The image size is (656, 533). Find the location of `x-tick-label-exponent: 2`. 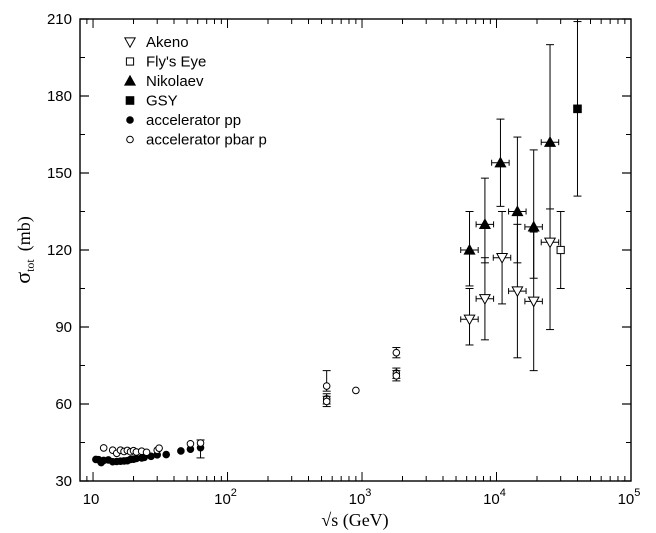

x-tick-label-exponent: 2 is located at coordinates (234, 493).